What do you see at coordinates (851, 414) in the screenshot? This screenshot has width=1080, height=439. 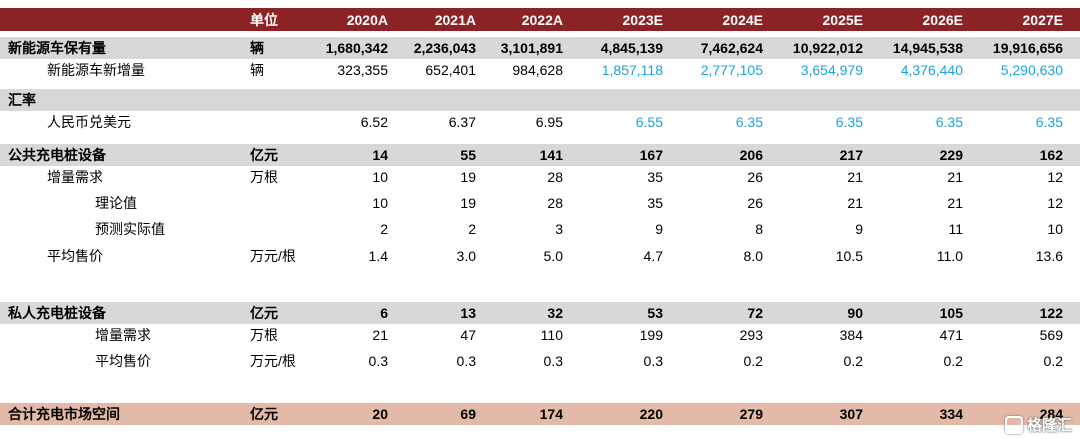 I see `cell-value: 307` at bounding box center [851, 414].